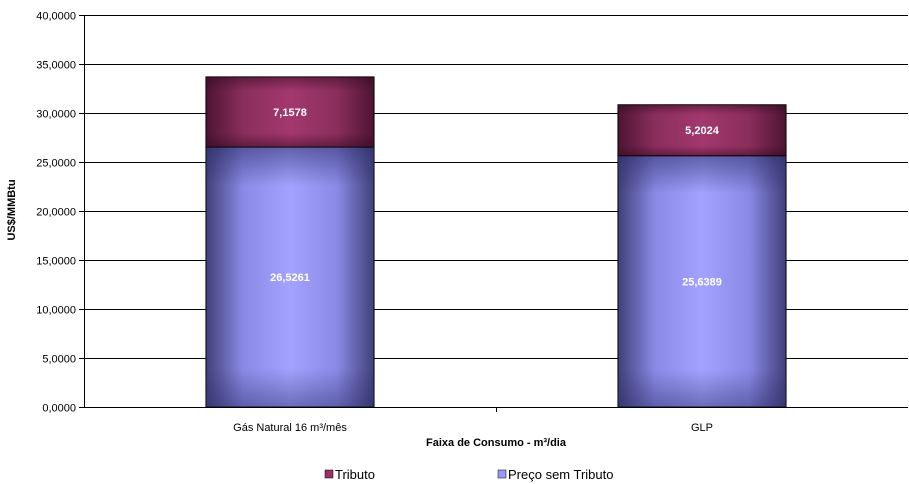  What do you see at coordinates (56, 164) in the screenshot?
I see `y-tick-label: 25,0000` at bounding box center [56, 164].